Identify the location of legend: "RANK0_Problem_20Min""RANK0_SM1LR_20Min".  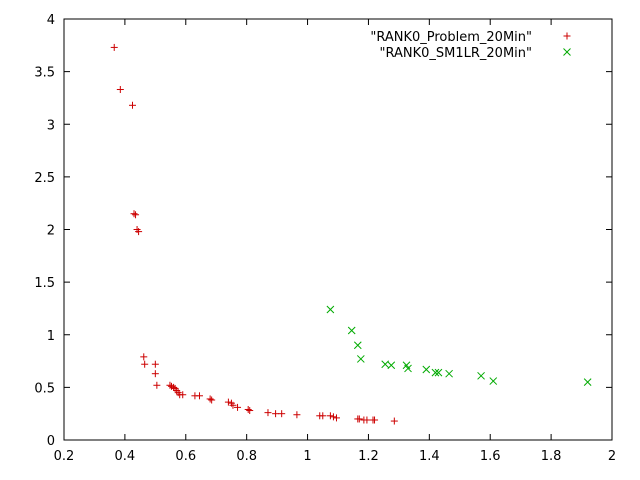
(470, 45).